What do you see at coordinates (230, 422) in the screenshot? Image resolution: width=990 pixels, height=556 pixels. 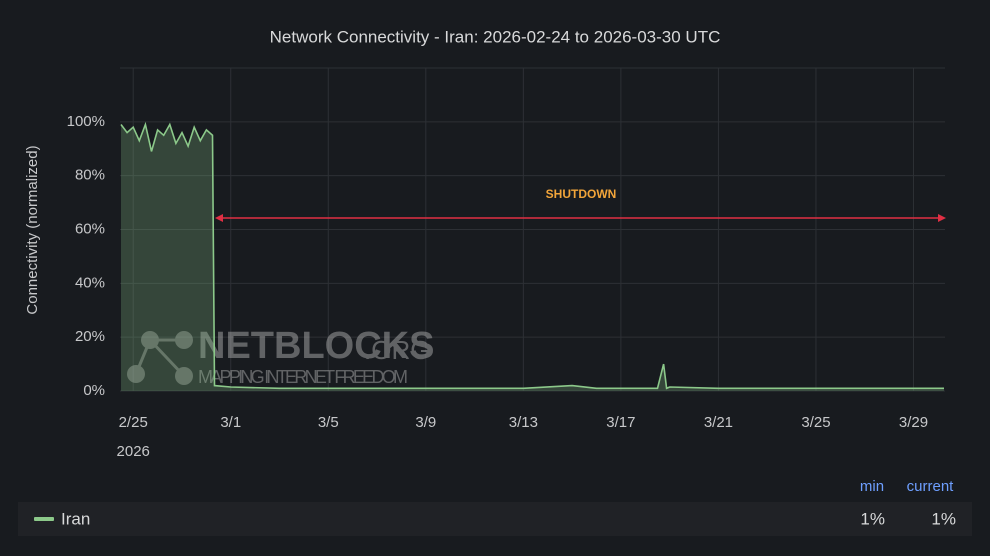 I see `x-tick-label: 3/1` at bounding box center [230, 422].